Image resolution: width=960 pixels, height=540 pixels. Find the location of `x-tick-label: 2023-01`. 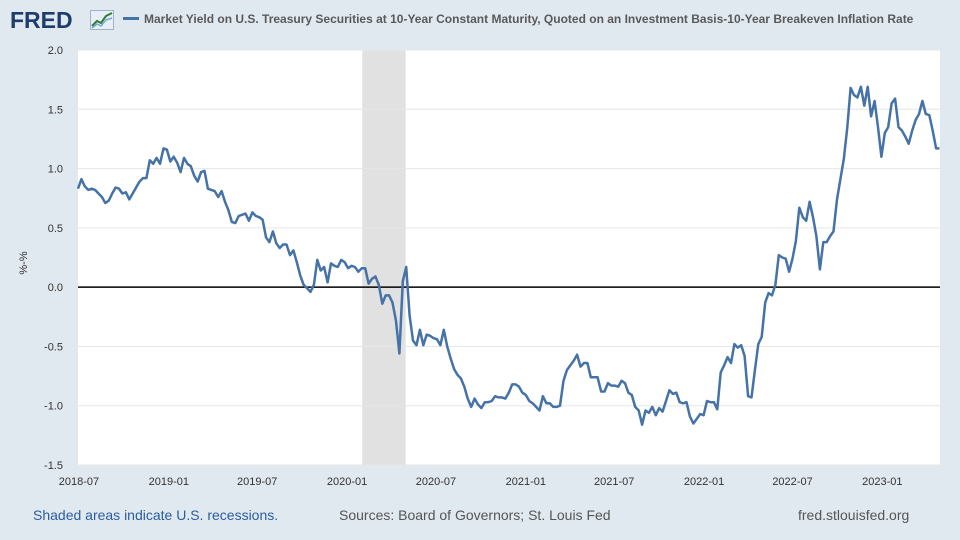

x-tick-label: 2023-01 is located at coordinates (882, 482).